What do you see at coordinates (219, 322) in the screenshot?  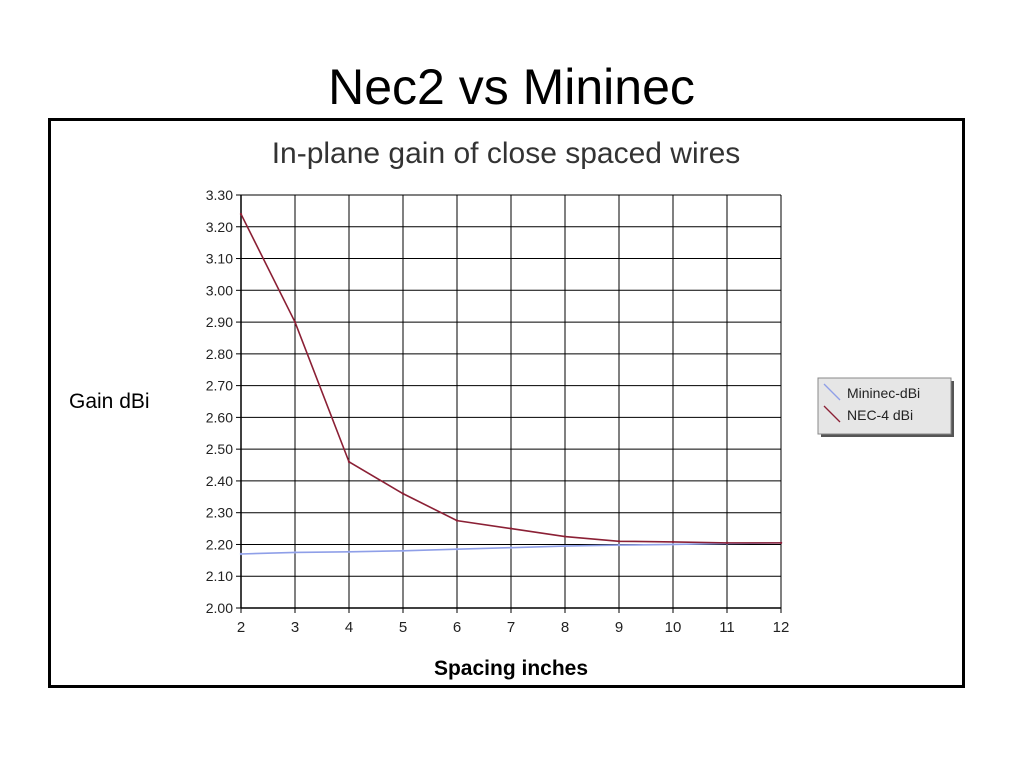 I see `y-tick-label: 2.90` at bounding box center [219, 322].